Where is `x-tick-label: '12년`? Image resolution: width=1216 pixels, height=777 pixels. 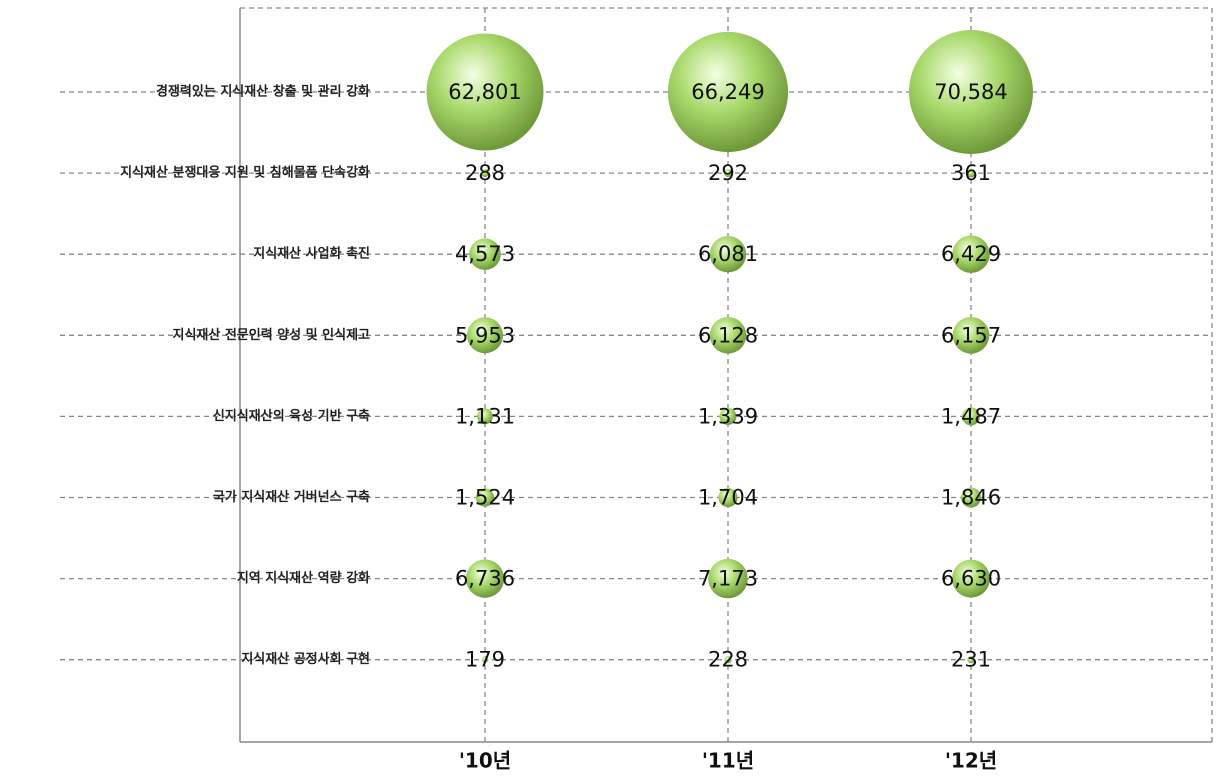
x-tick-label: '12년 is located at coordinates (971, 761).